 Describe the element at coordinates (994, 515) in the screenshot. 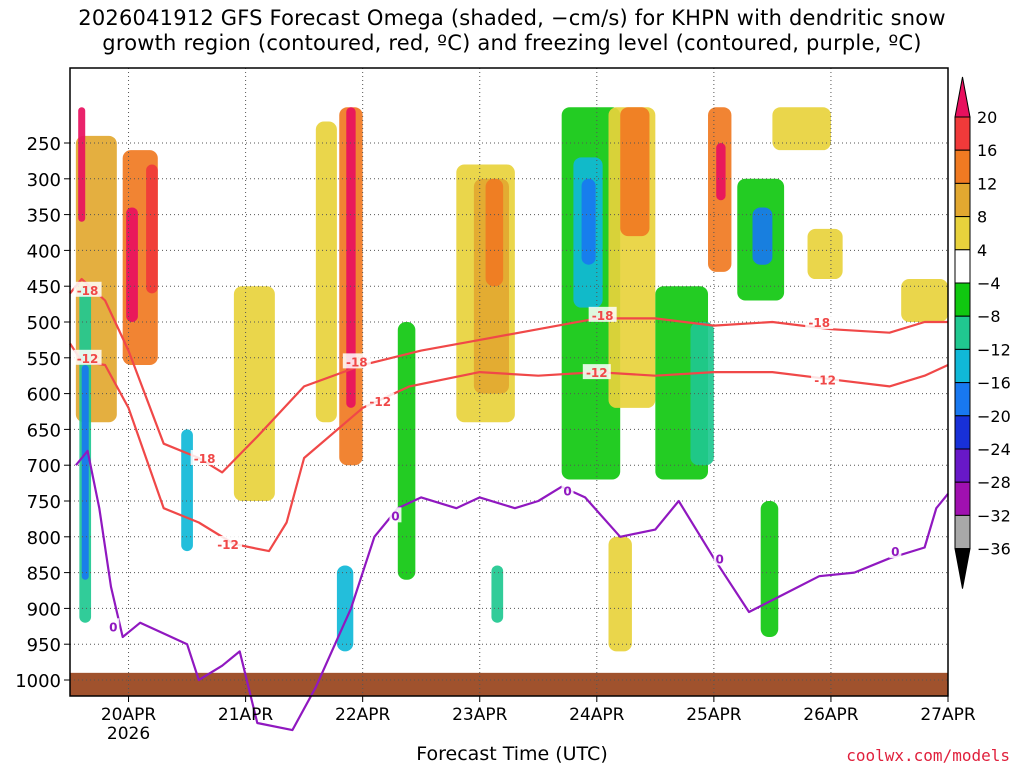

I see `colorbar-label: −32` at that location.